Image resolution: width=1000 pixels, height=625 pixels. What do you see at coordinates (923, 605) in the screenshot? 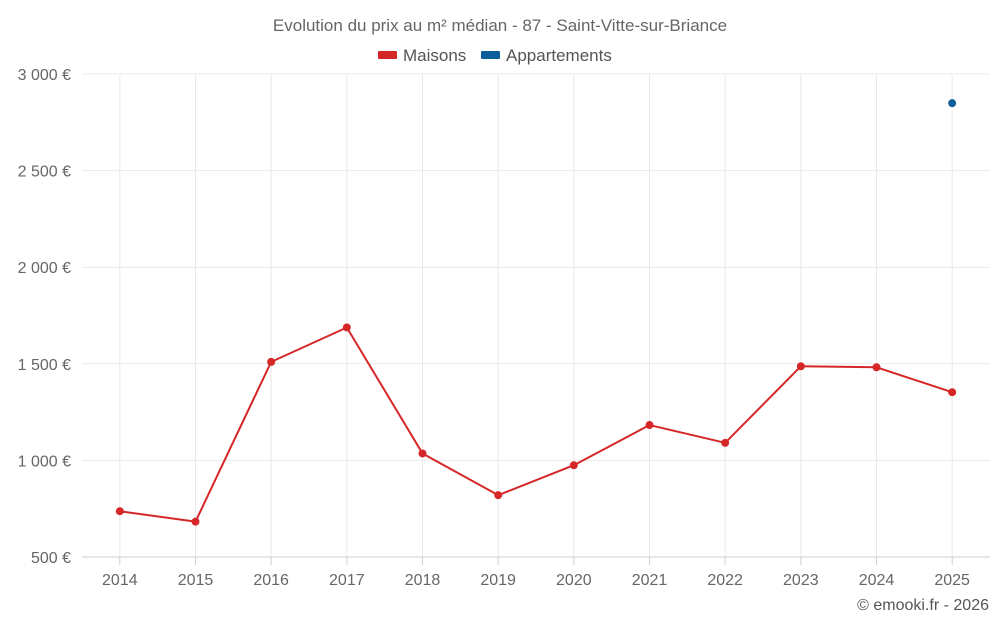
I see `credit-text: © emooki.fr - 2026` at bounding box center [923, 605].